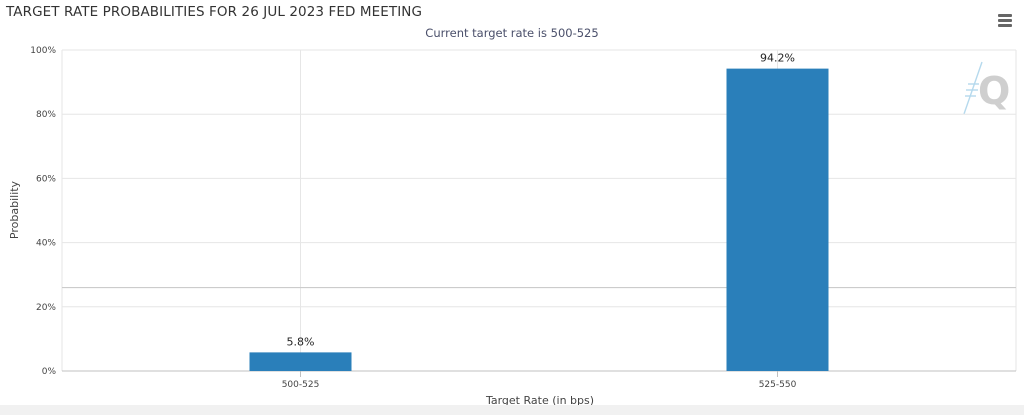 This screenshot has width=1024, height=415. What do you see at coordinates (14, 209) in the screenshot?
I see `y-axis-title: Probability` at bounding box center [14, 209].